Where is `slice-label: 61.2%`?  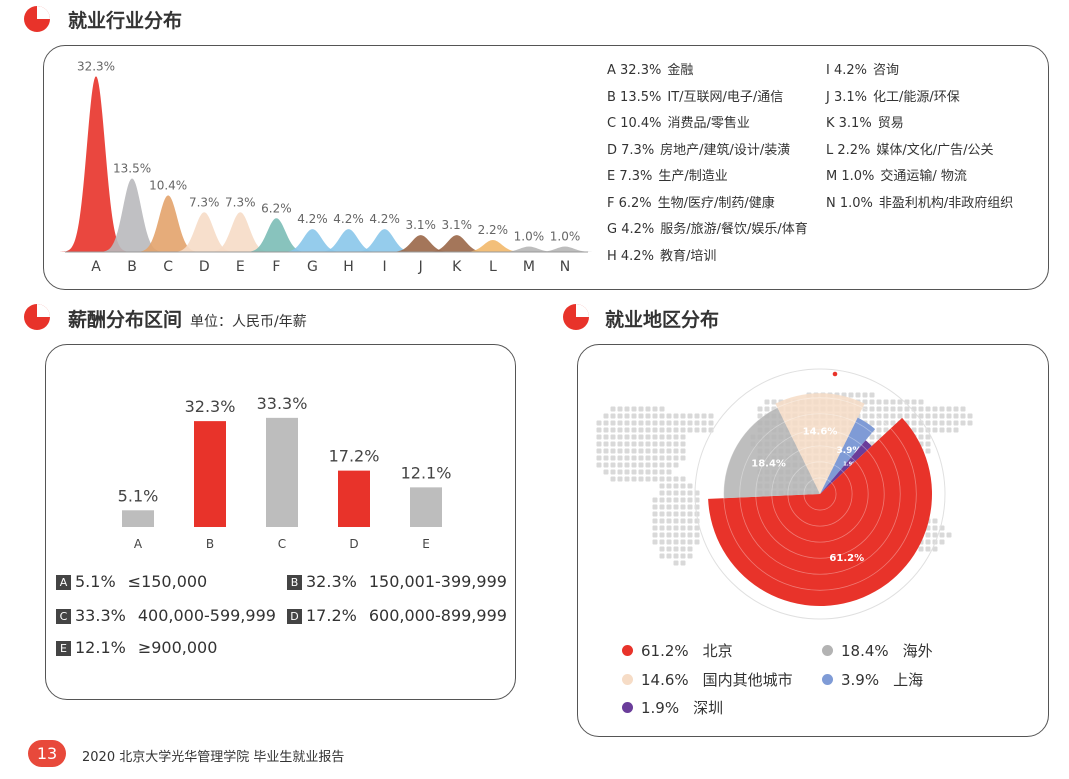 slice-label: 61.2% is located at coordinates (846, 558).